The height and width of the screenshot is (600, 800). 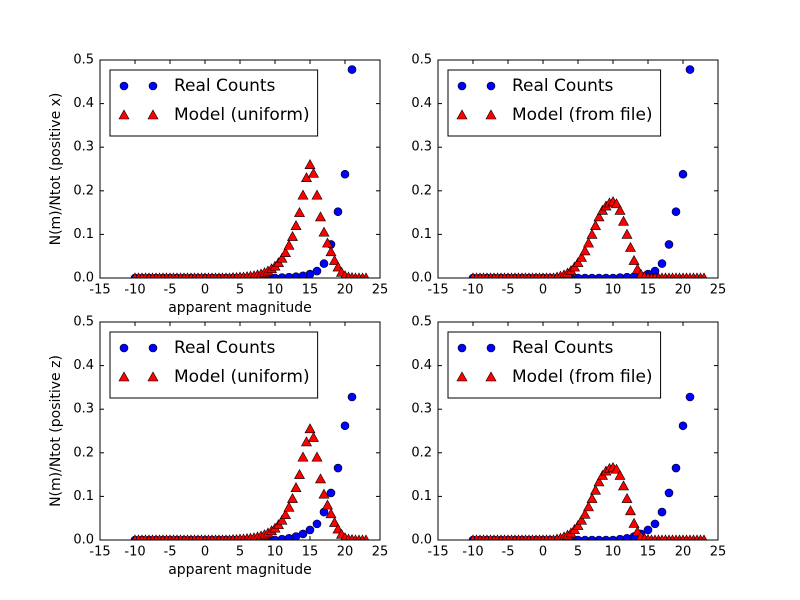 What do you see at coordinates (83, 190) in the screenshot?
I see `y-tick-label: 0.2` at bounding box center [83, 190].